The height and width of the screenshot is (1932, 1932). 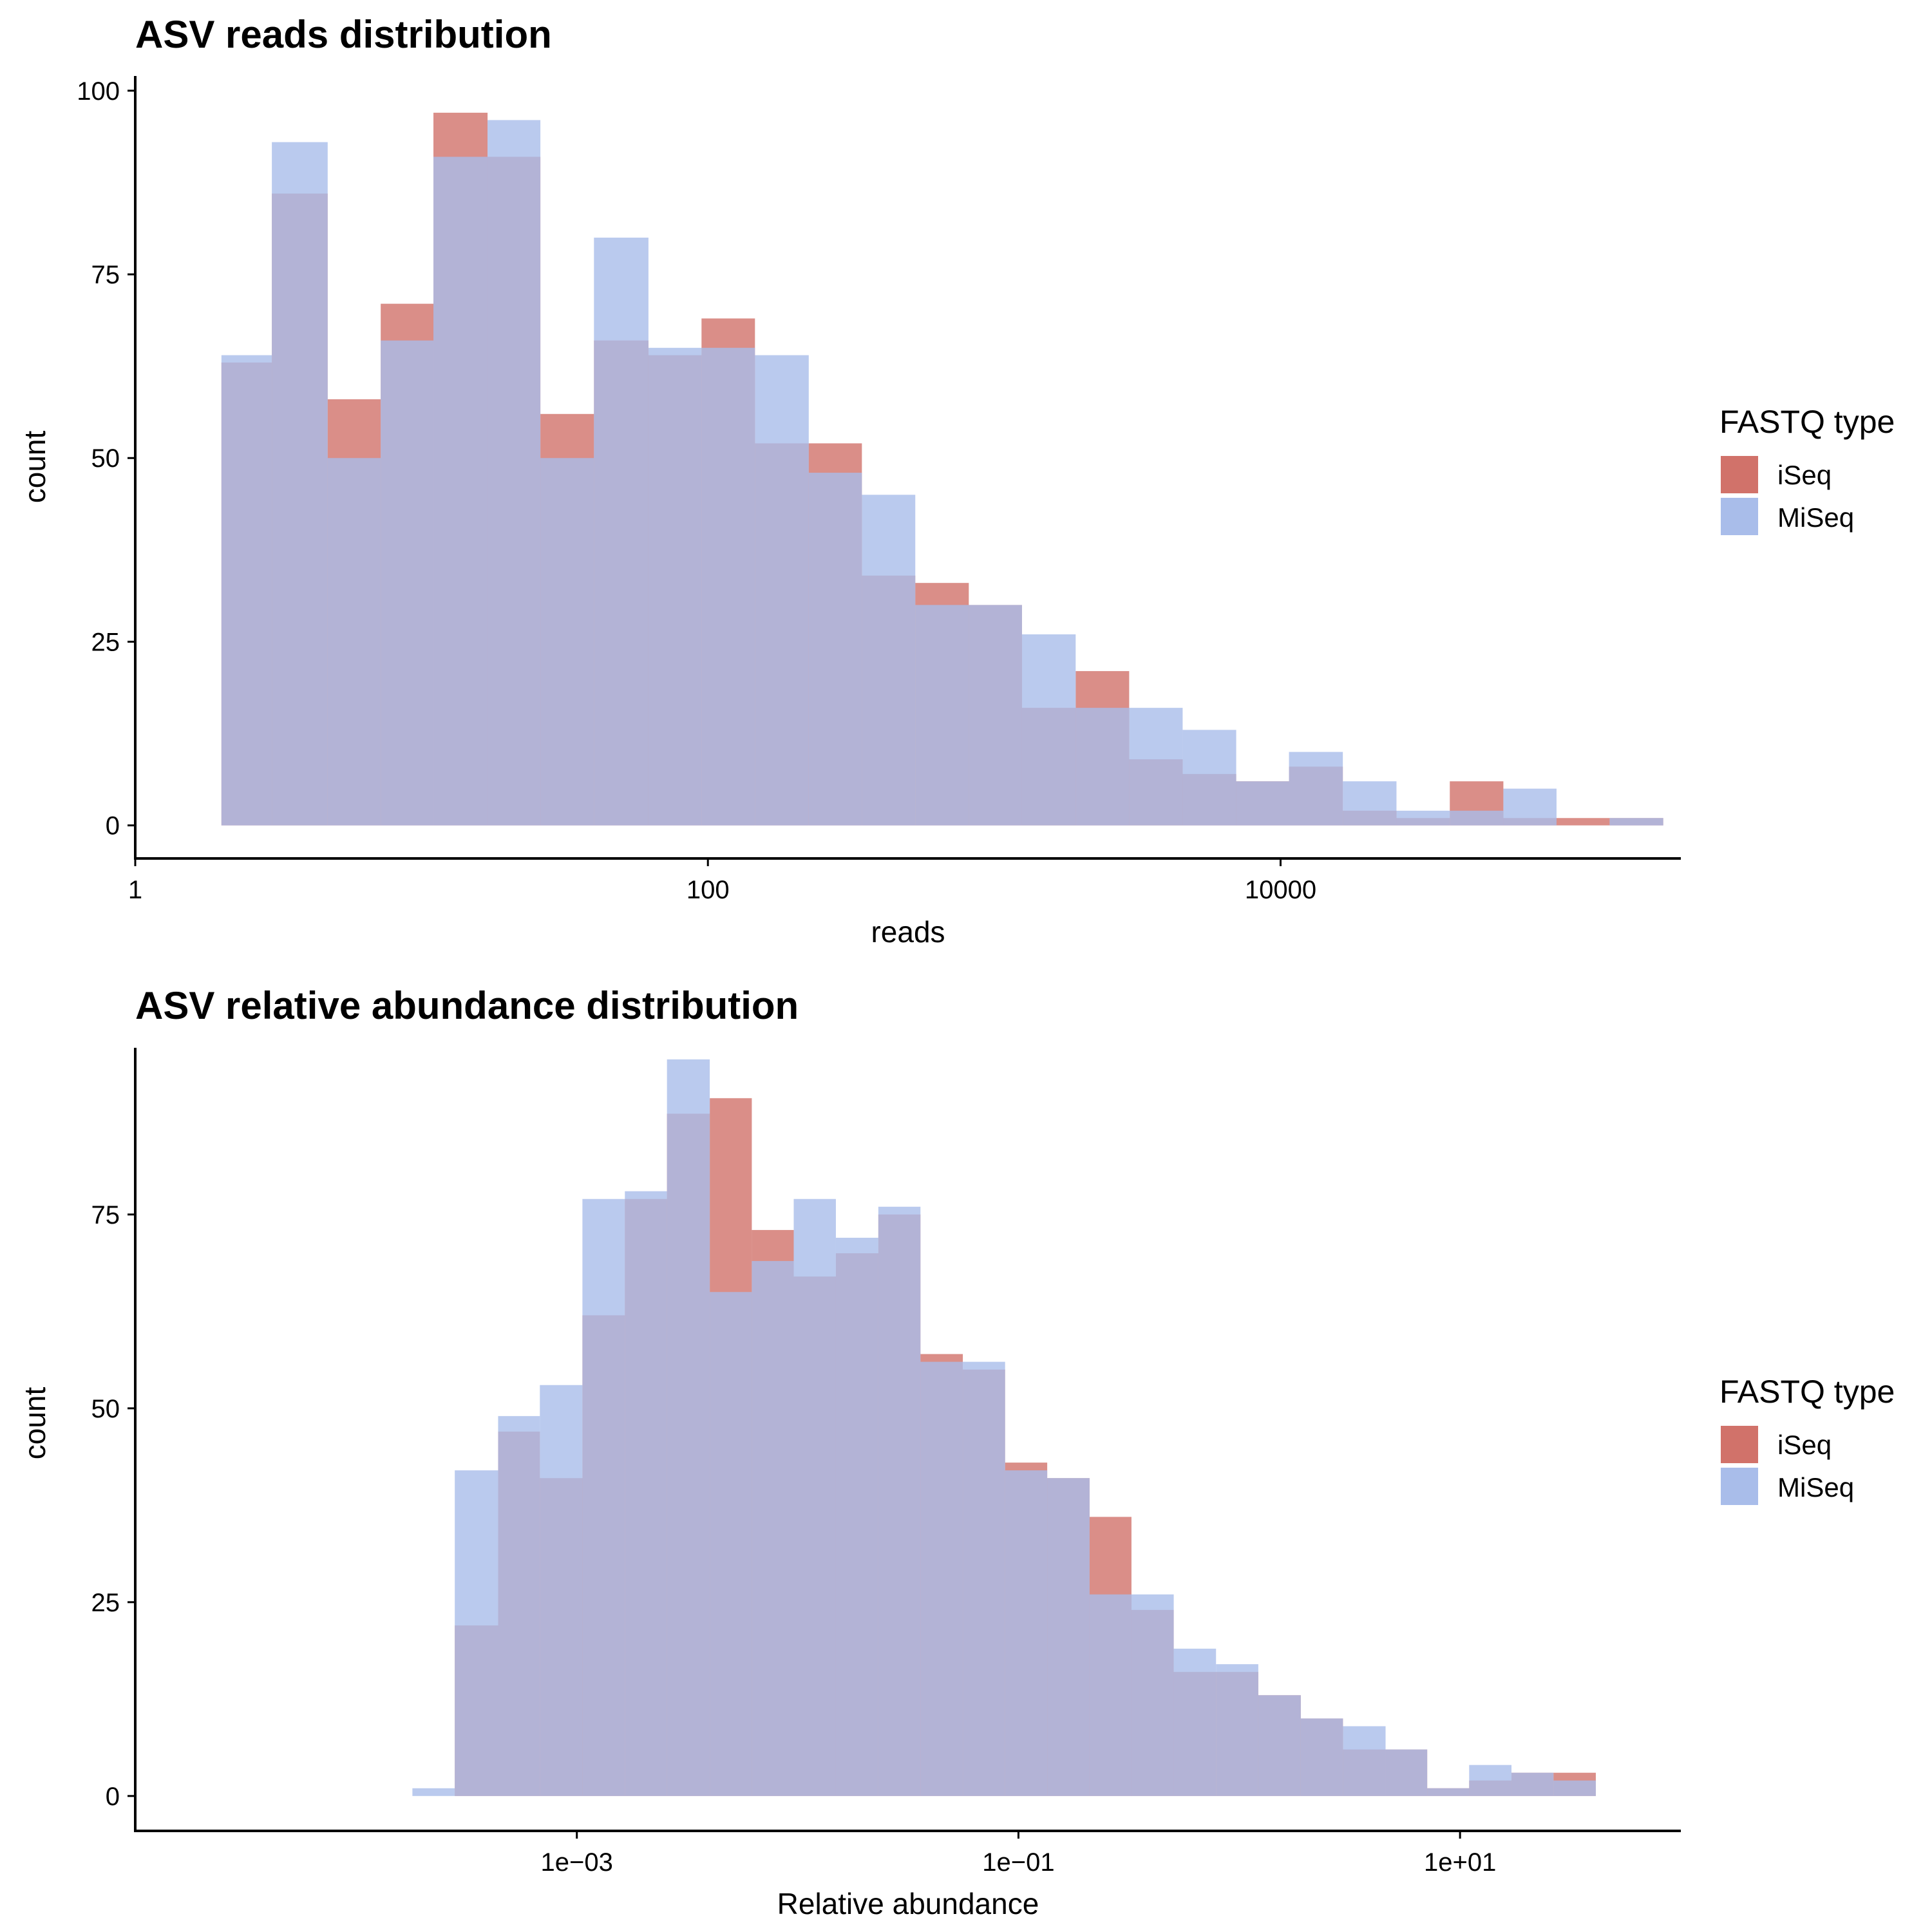 What do you see at coordinates (709, 890) in the screenshot?
I see `x-tick-label: 100` at bounding box center [709, 890].